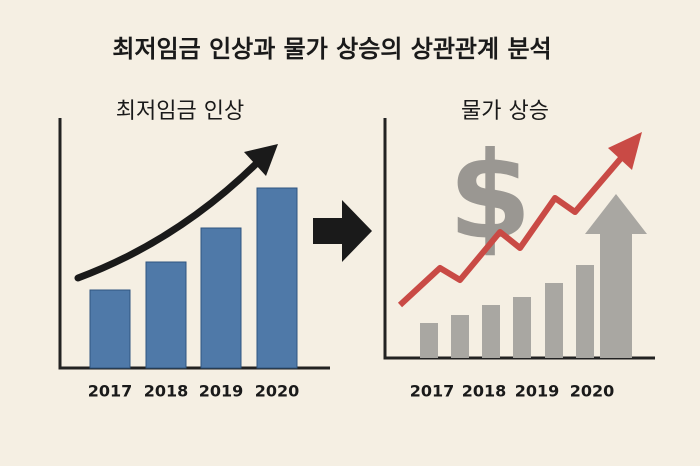 The height and width of the screenshot is (466, 700). Describe the element at coordinates (342, 231) in the screenshot. I see `connector-arrow` at that location.